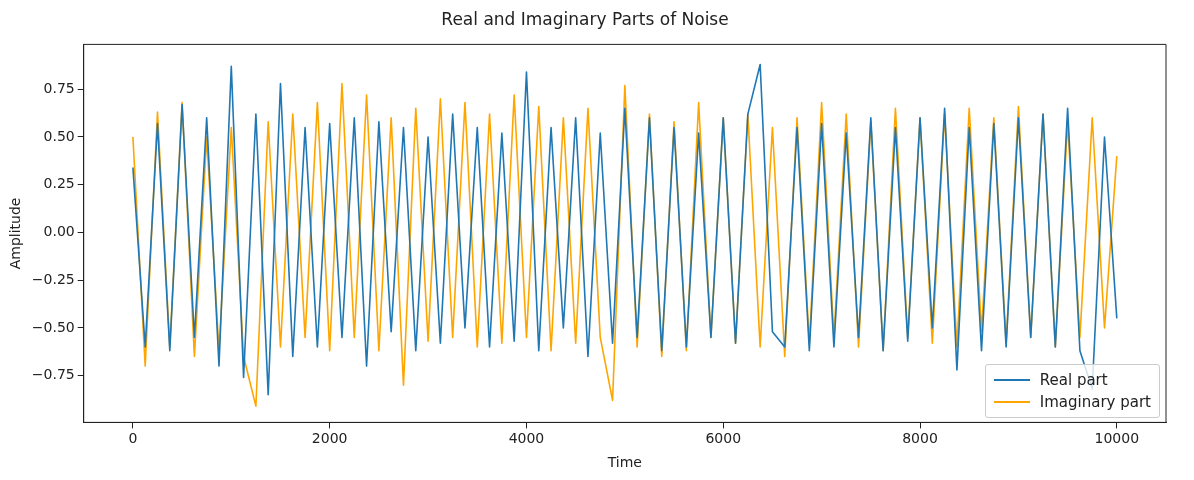 The width and height of the screenshot is (1194, 480). Describe the element at coordinates (59, 183) in the screenshot. I see `y-tick-label: 0.25` at that location.